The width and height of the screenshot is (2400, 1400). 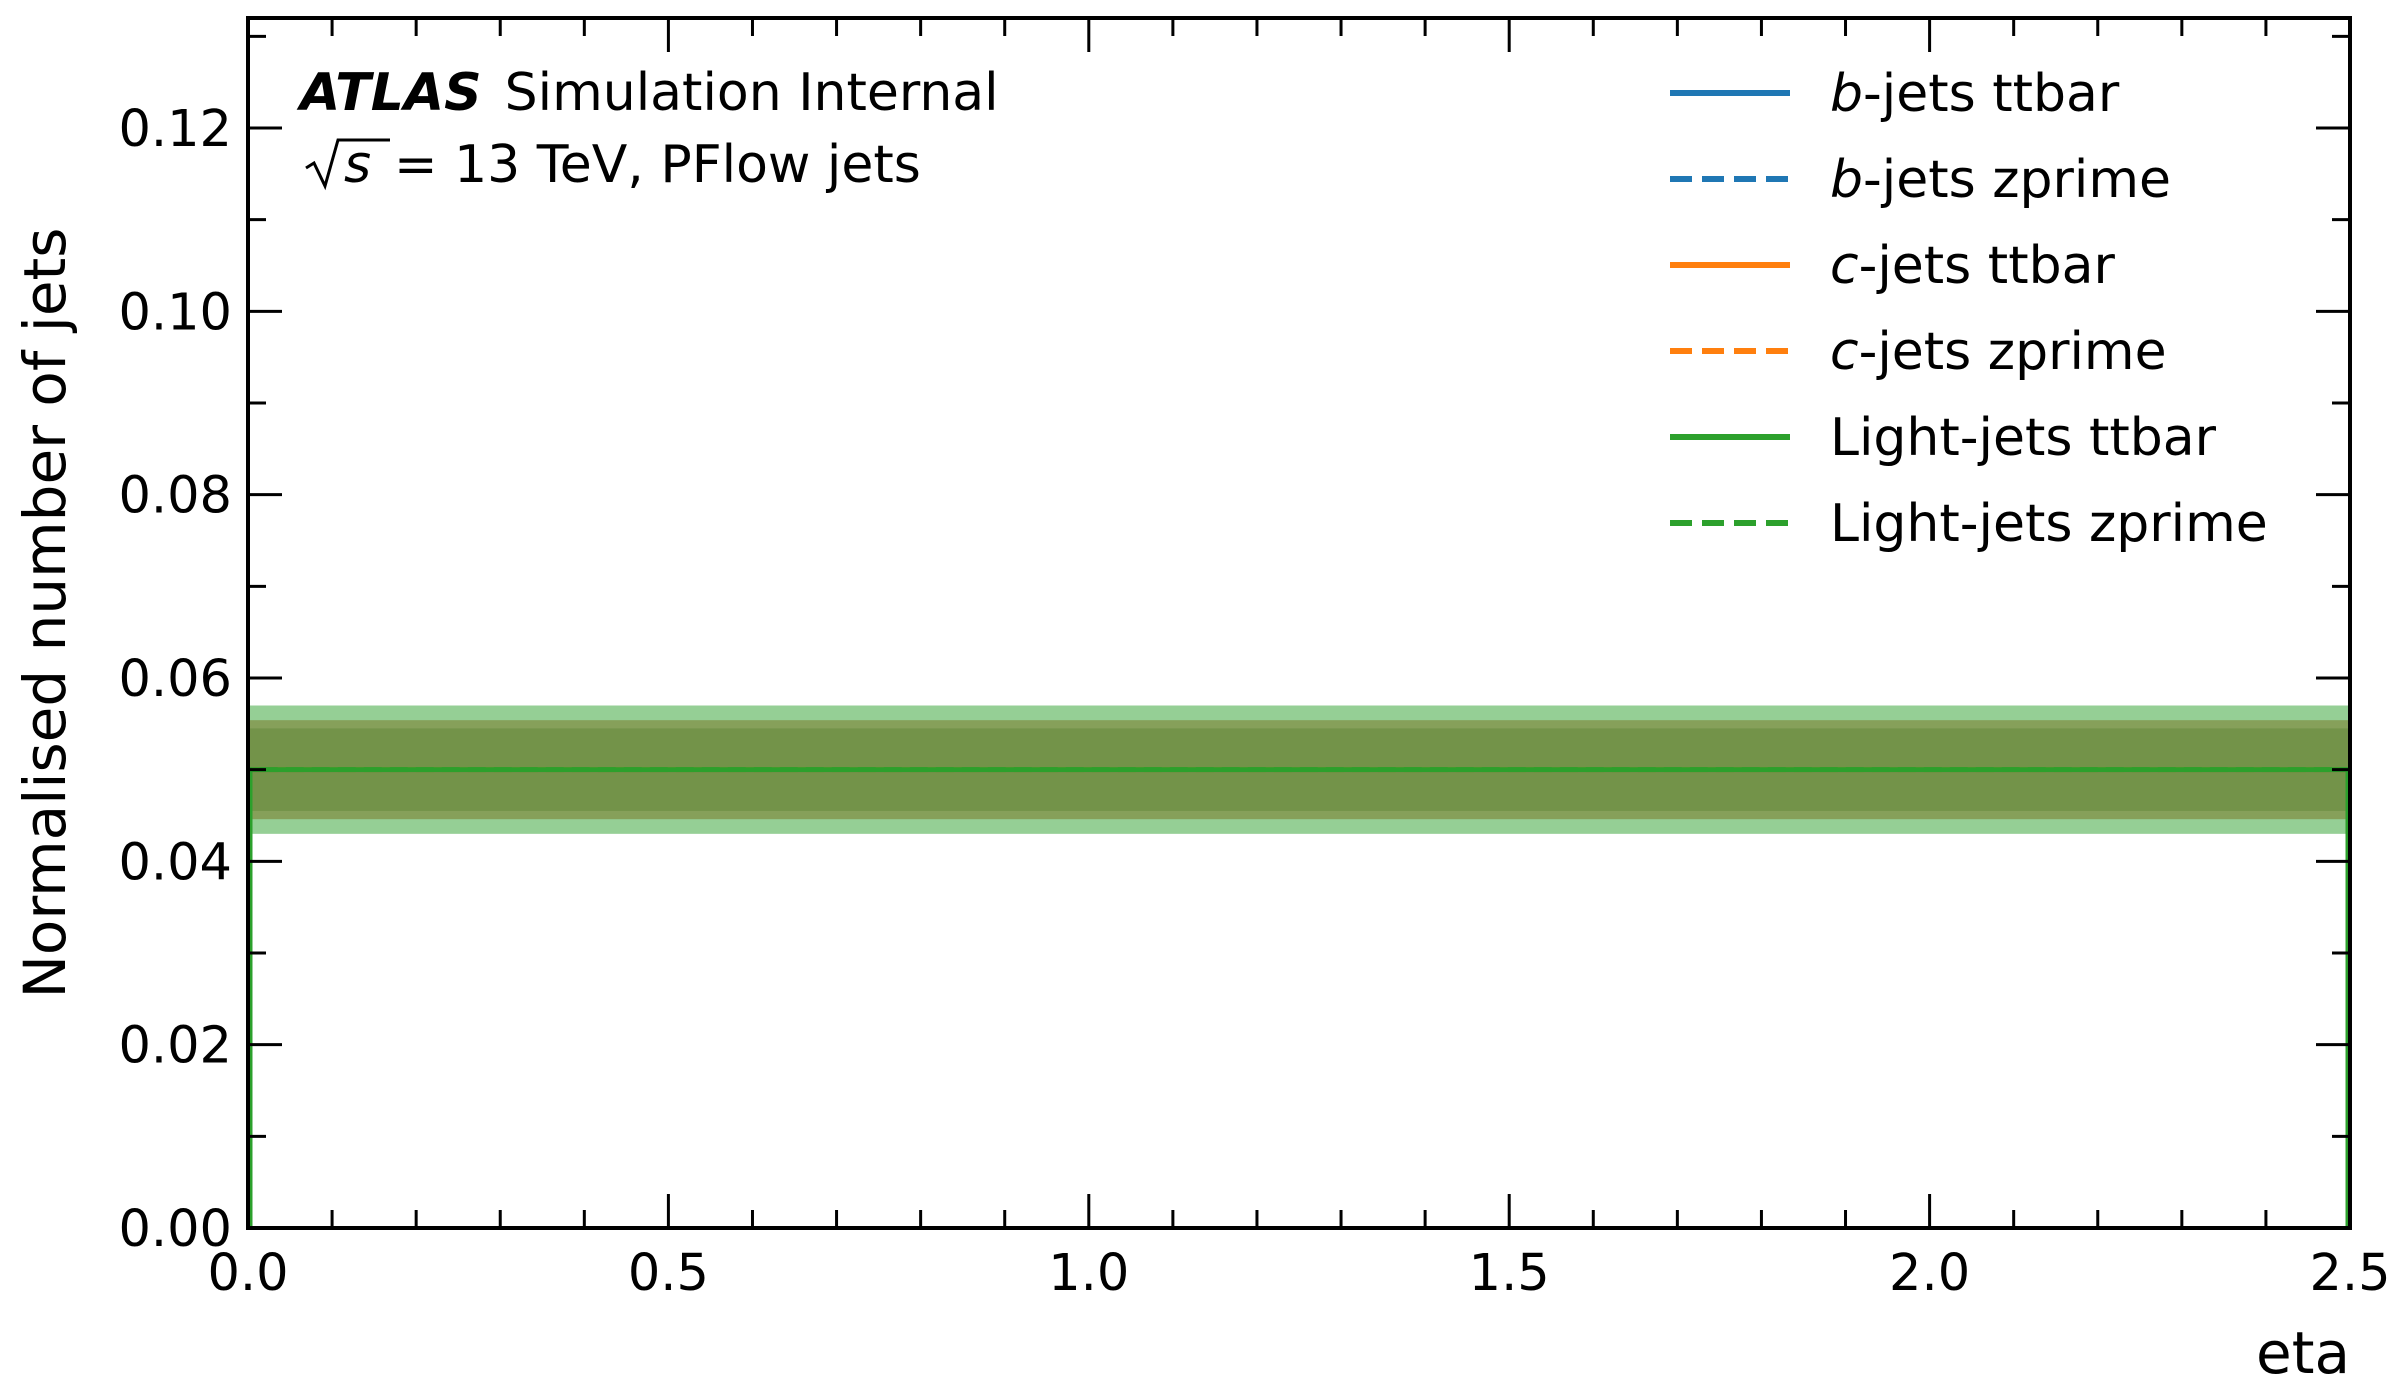 I want to click on x-axis-label: eta, so click(x=2303, y=1353).